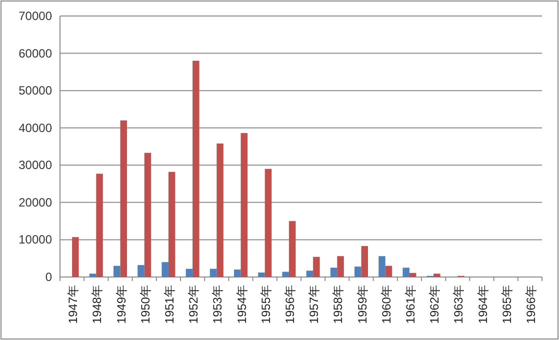  What do you see at coordinates (169, 304) in the screenshot?
I see `x-tick-label: 1951年` at bounding box center [169, 304].